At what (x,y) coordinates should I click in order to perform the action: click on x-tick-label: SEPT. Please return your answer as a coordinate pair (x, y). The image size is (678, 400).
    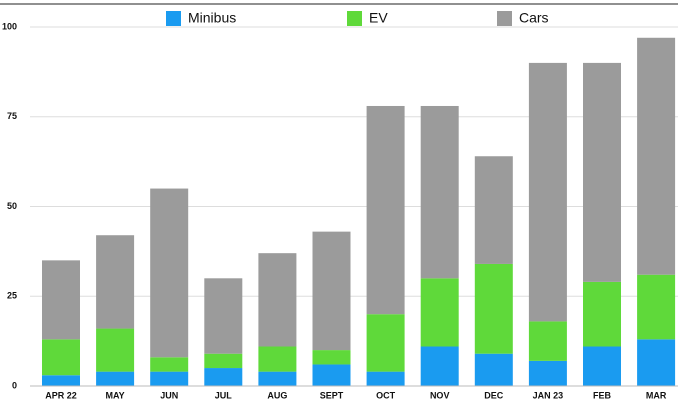
    Looking at the image, I should click on (332, 395).